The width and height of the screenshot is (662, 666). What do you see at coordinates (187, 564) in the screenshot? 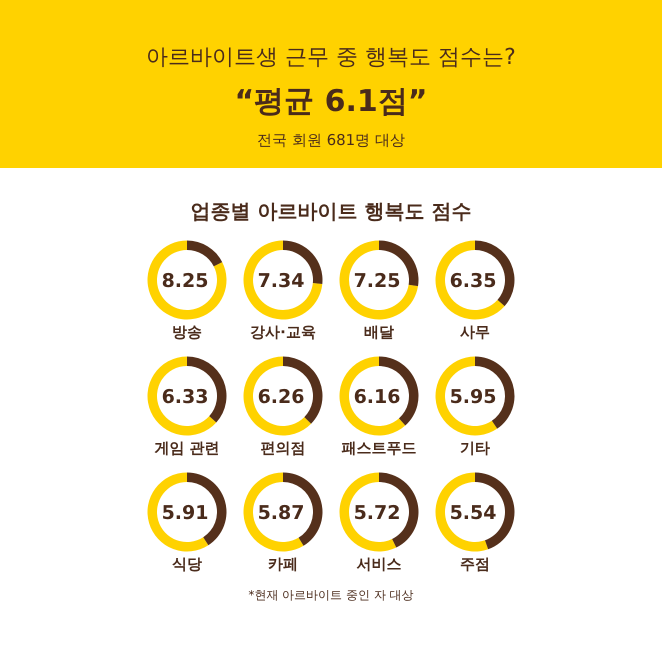
I see `text: 식당` at bounding box center [187, 564].